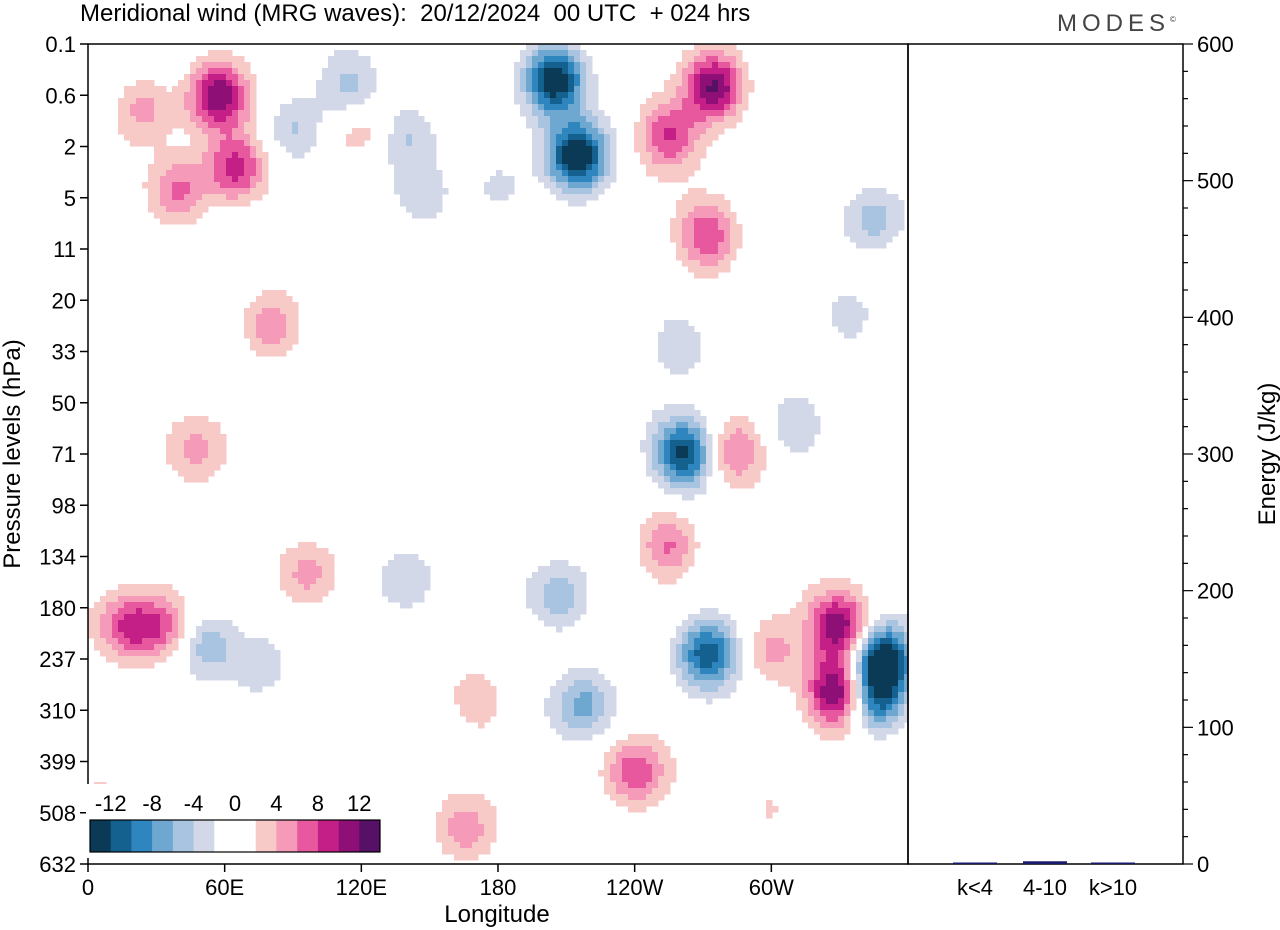  I want to click on x-tick-label: 120E, so click(361, 887).